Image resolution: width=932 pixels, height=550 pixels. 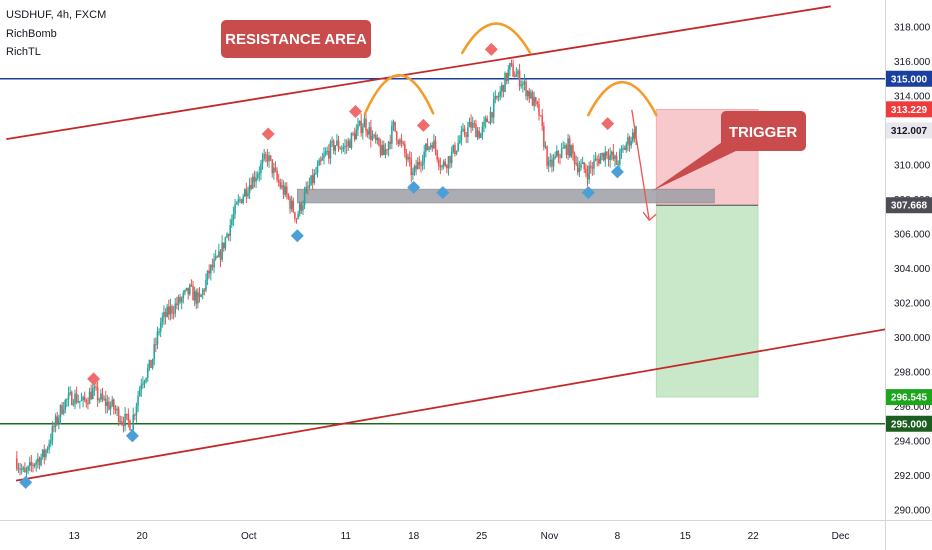 What do you see at coordinates (56, 33) in the screenshot?
I see `legend: USDHUF, 4h, FXCM RichBomb RichTL` at bounding box center [56, 33].